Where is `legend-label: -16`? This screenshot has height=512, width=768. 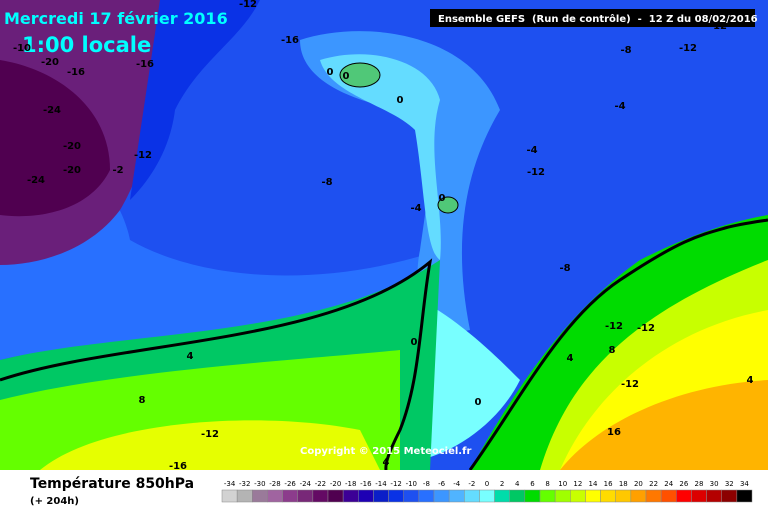 legend-label: -16 is located at coordinates (366, 484).